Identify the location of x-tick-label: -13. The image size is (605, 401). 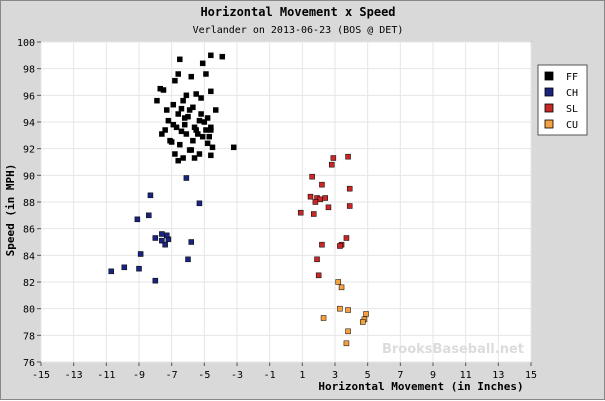
(74, 375).